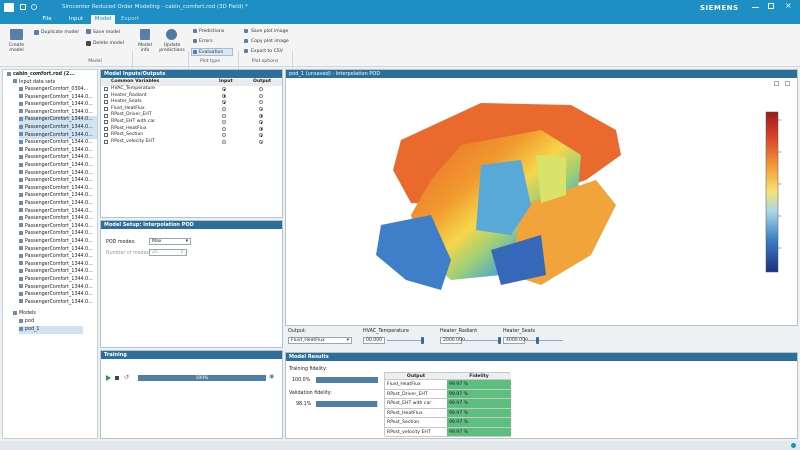 Image resolution: width=800 pixels, height=450 pixels. I want to click on duplicate-model-button: Duplicate model, so click(60, 32).